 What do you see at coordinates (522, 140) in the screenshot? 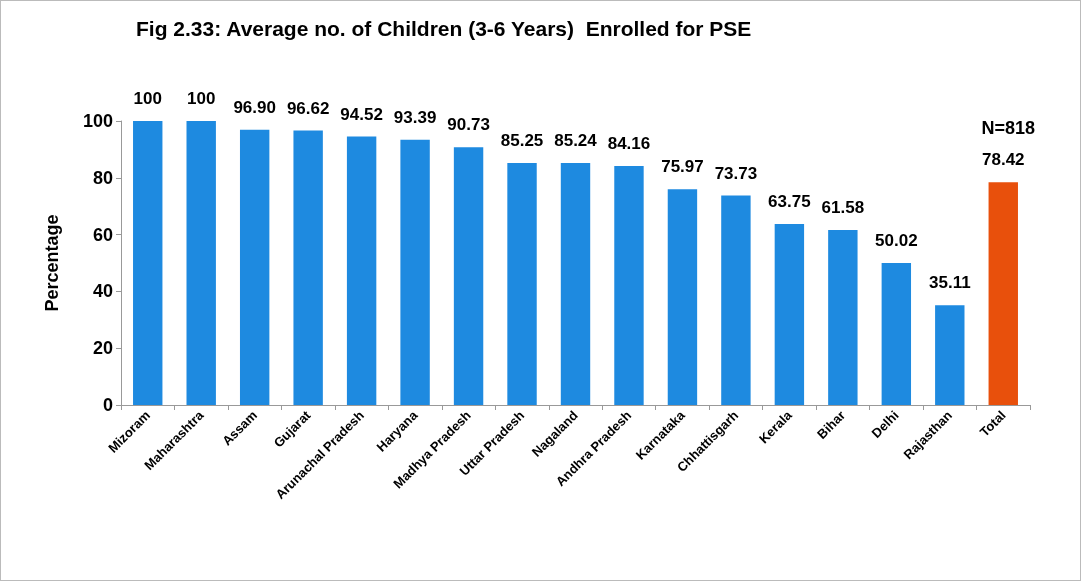
I see `data-label: 85.25` at bounding box center [522, 140].